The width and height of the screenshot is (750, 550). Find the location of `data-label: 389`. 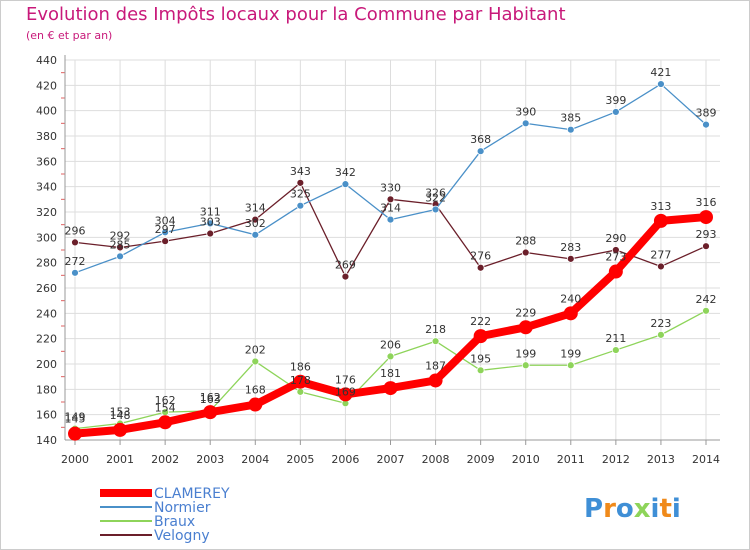

data-label: 389 is located at coordinates (706, 113).